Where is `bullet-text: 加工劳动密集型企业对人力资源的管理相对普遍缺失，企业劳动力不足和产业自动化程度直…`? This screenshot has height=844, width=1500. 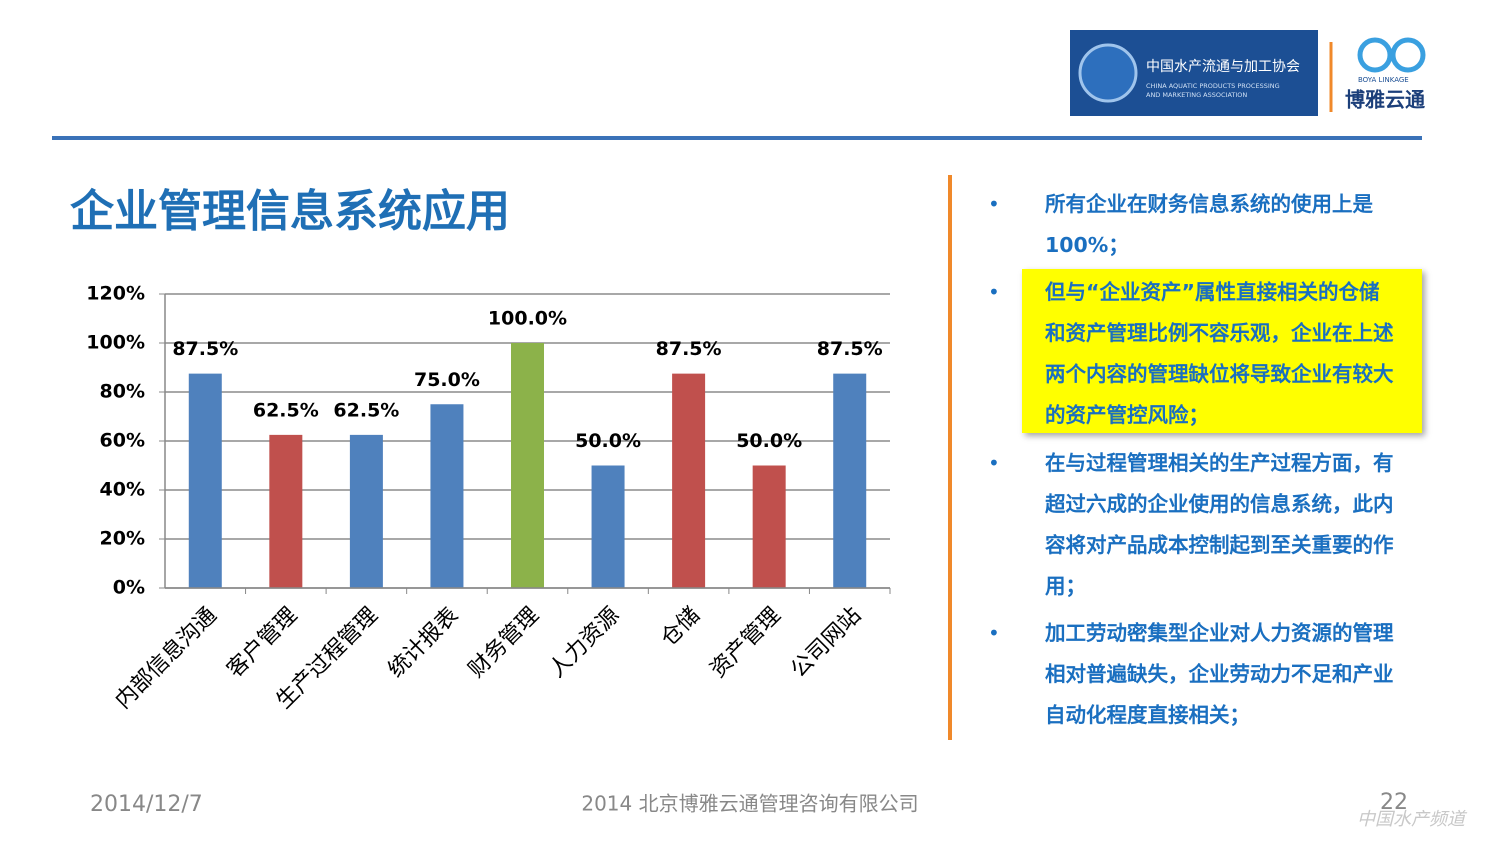 bullet-text: 加工劳动密集型企业对人力资源的管理相对普遍缺失，企业劳动力不足和产业自动化程度直… is located at coordinates (1219, 674).